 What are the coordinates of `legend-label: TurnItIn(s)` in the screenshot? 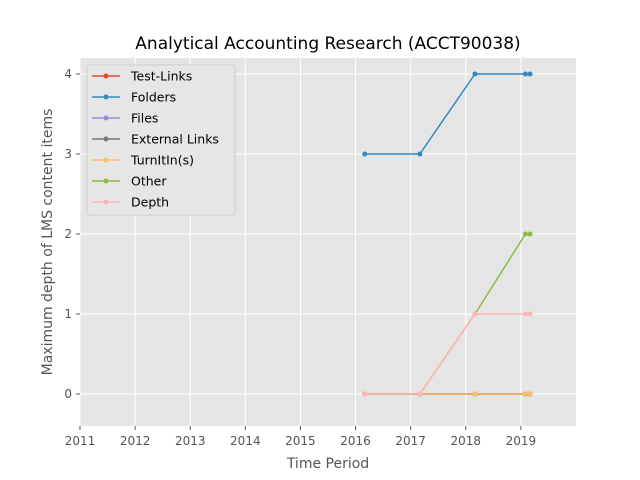 It's located at (162, 160).